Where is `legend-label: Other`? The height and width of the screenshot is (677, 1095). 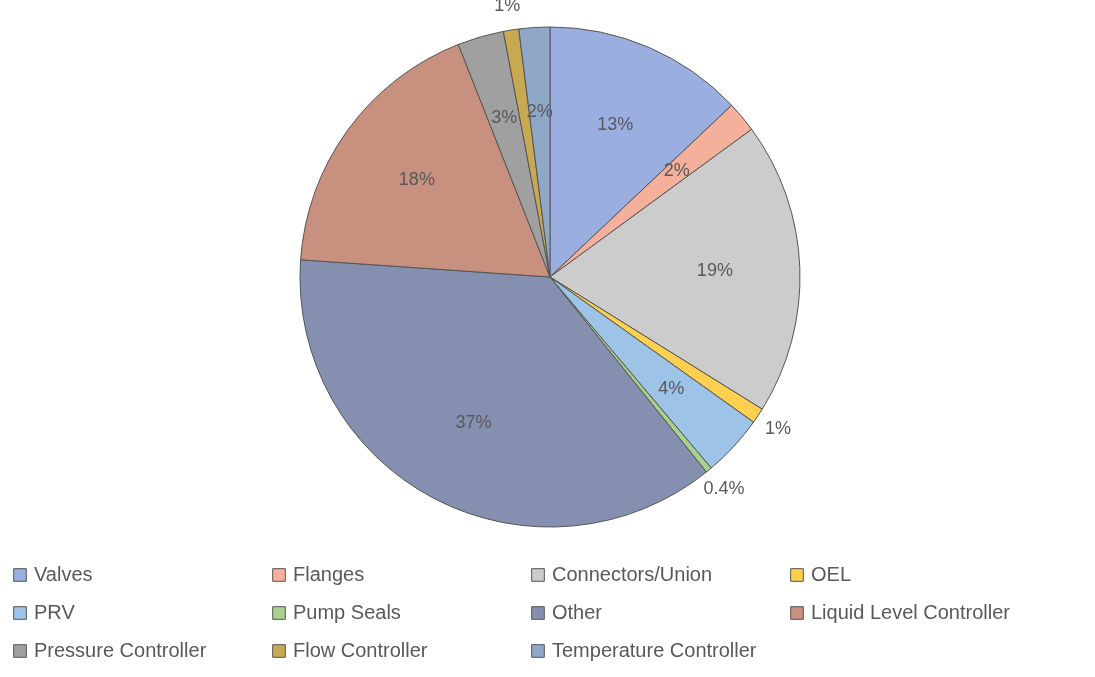 legend-label: Other is located at coordinates (577, 612).